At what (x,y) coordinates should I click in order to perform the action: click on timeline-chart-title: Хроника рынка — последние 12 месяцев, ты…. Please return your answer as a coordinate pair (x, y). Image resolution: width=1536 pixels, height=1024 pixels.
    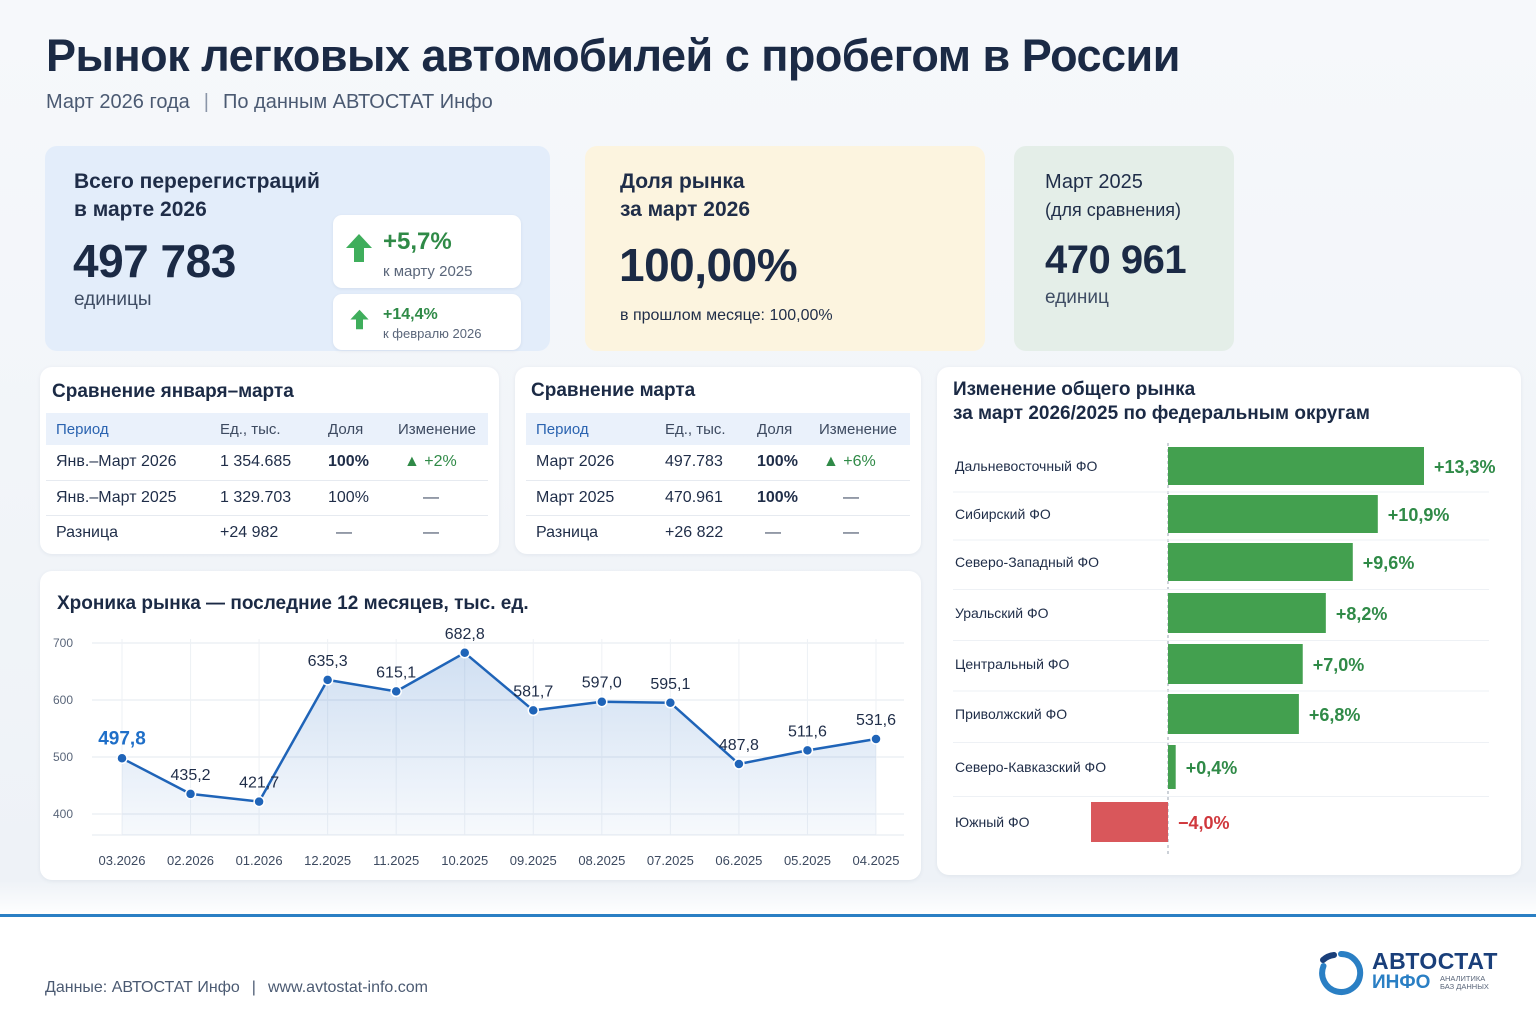
    Looking at the image, I should click on (293, 603).